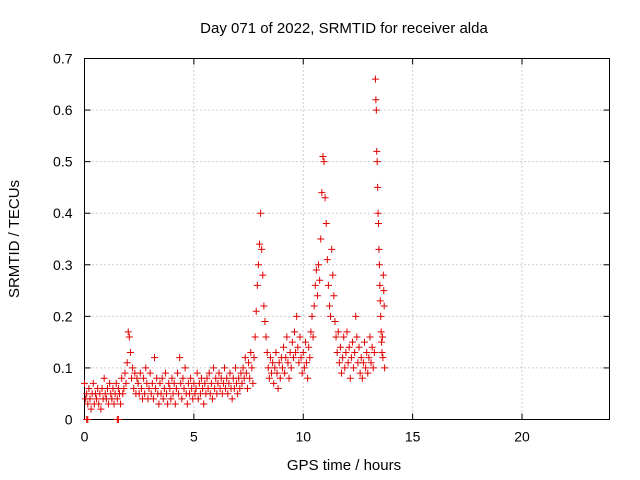 The height and width of the screenshot is (480, 640). What do you see at coordinates (522, 437) in the screenshot?
I see `x-tick-label: 20` at bounding box center [522, 437].